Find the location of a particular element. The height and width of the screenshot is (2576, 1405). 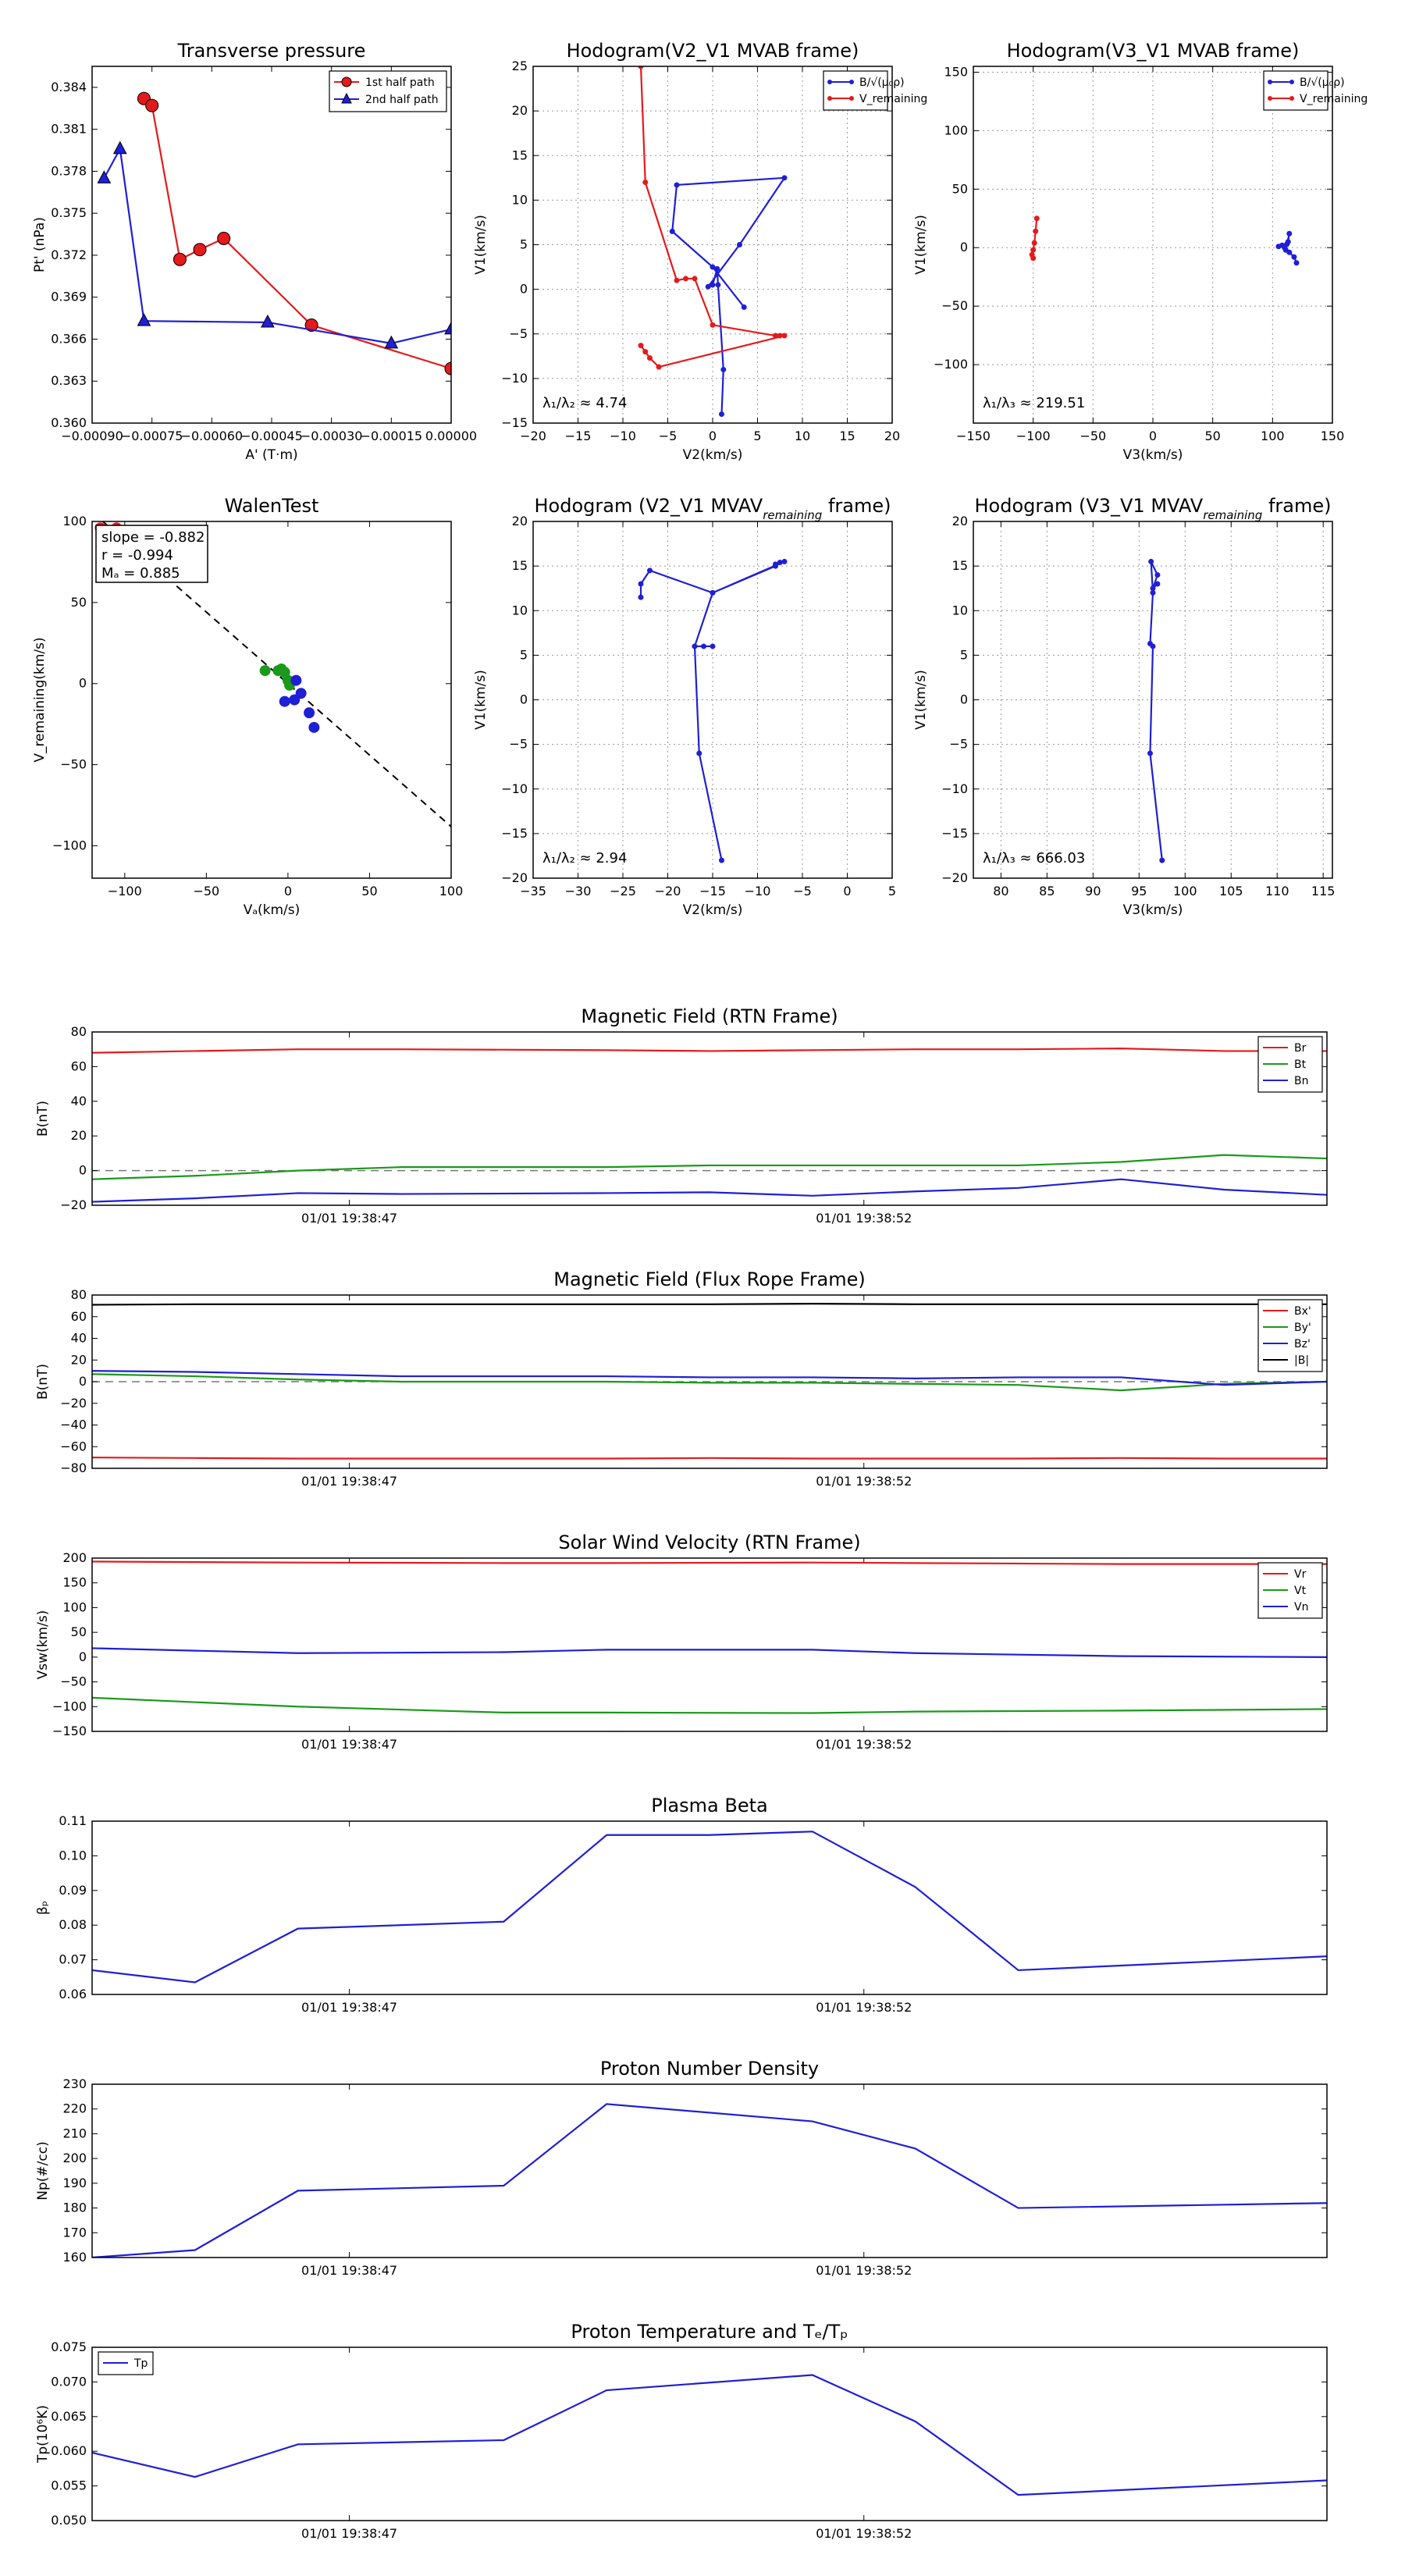

x-axis-label: A' (T·m) is located at coordinates (271, 455).